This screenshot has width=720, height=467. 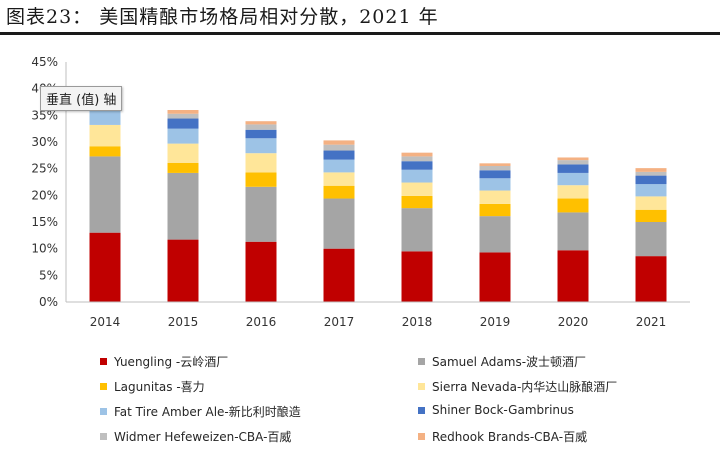 What do you see at coordinates (222, 17) in the screenshot?
I see `figure-title: 图表23： 美国精酿市场格局相对分散，2021 年` at bounding box center [222, 17].